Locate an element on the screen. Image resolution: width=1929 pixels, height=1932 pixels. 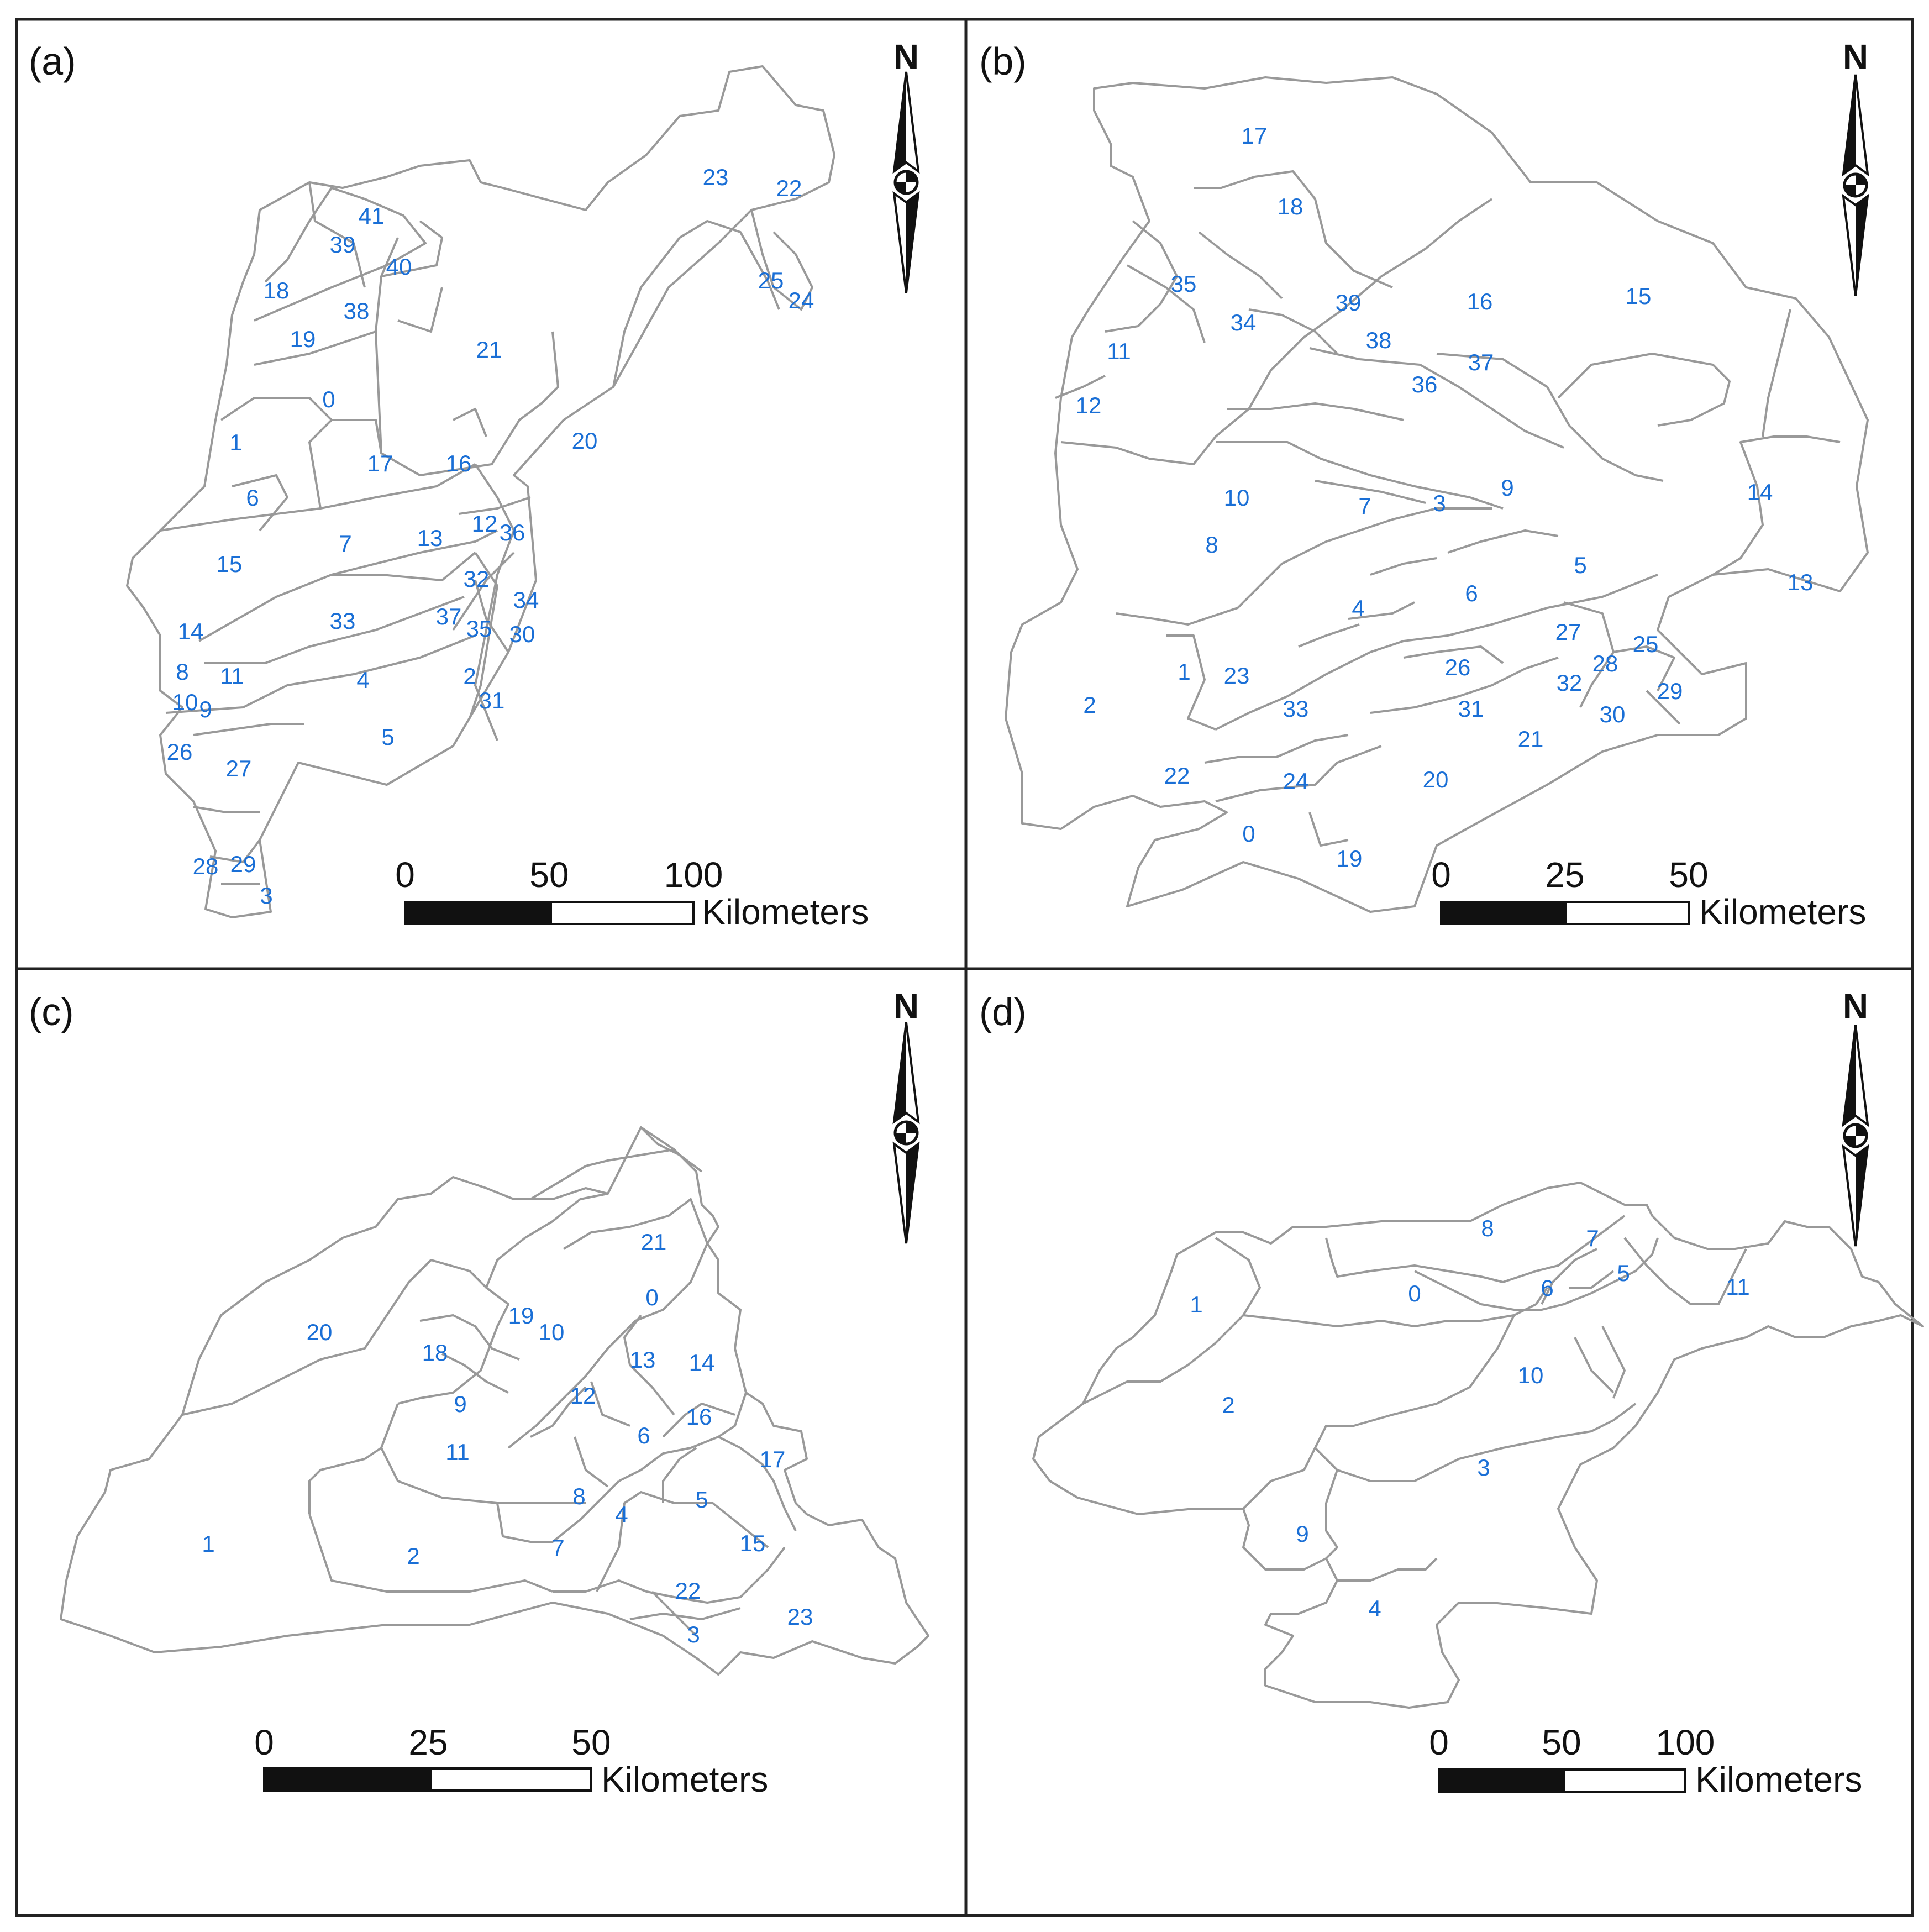
scale-tick: 100 is located at coordinates (1685, 1743).